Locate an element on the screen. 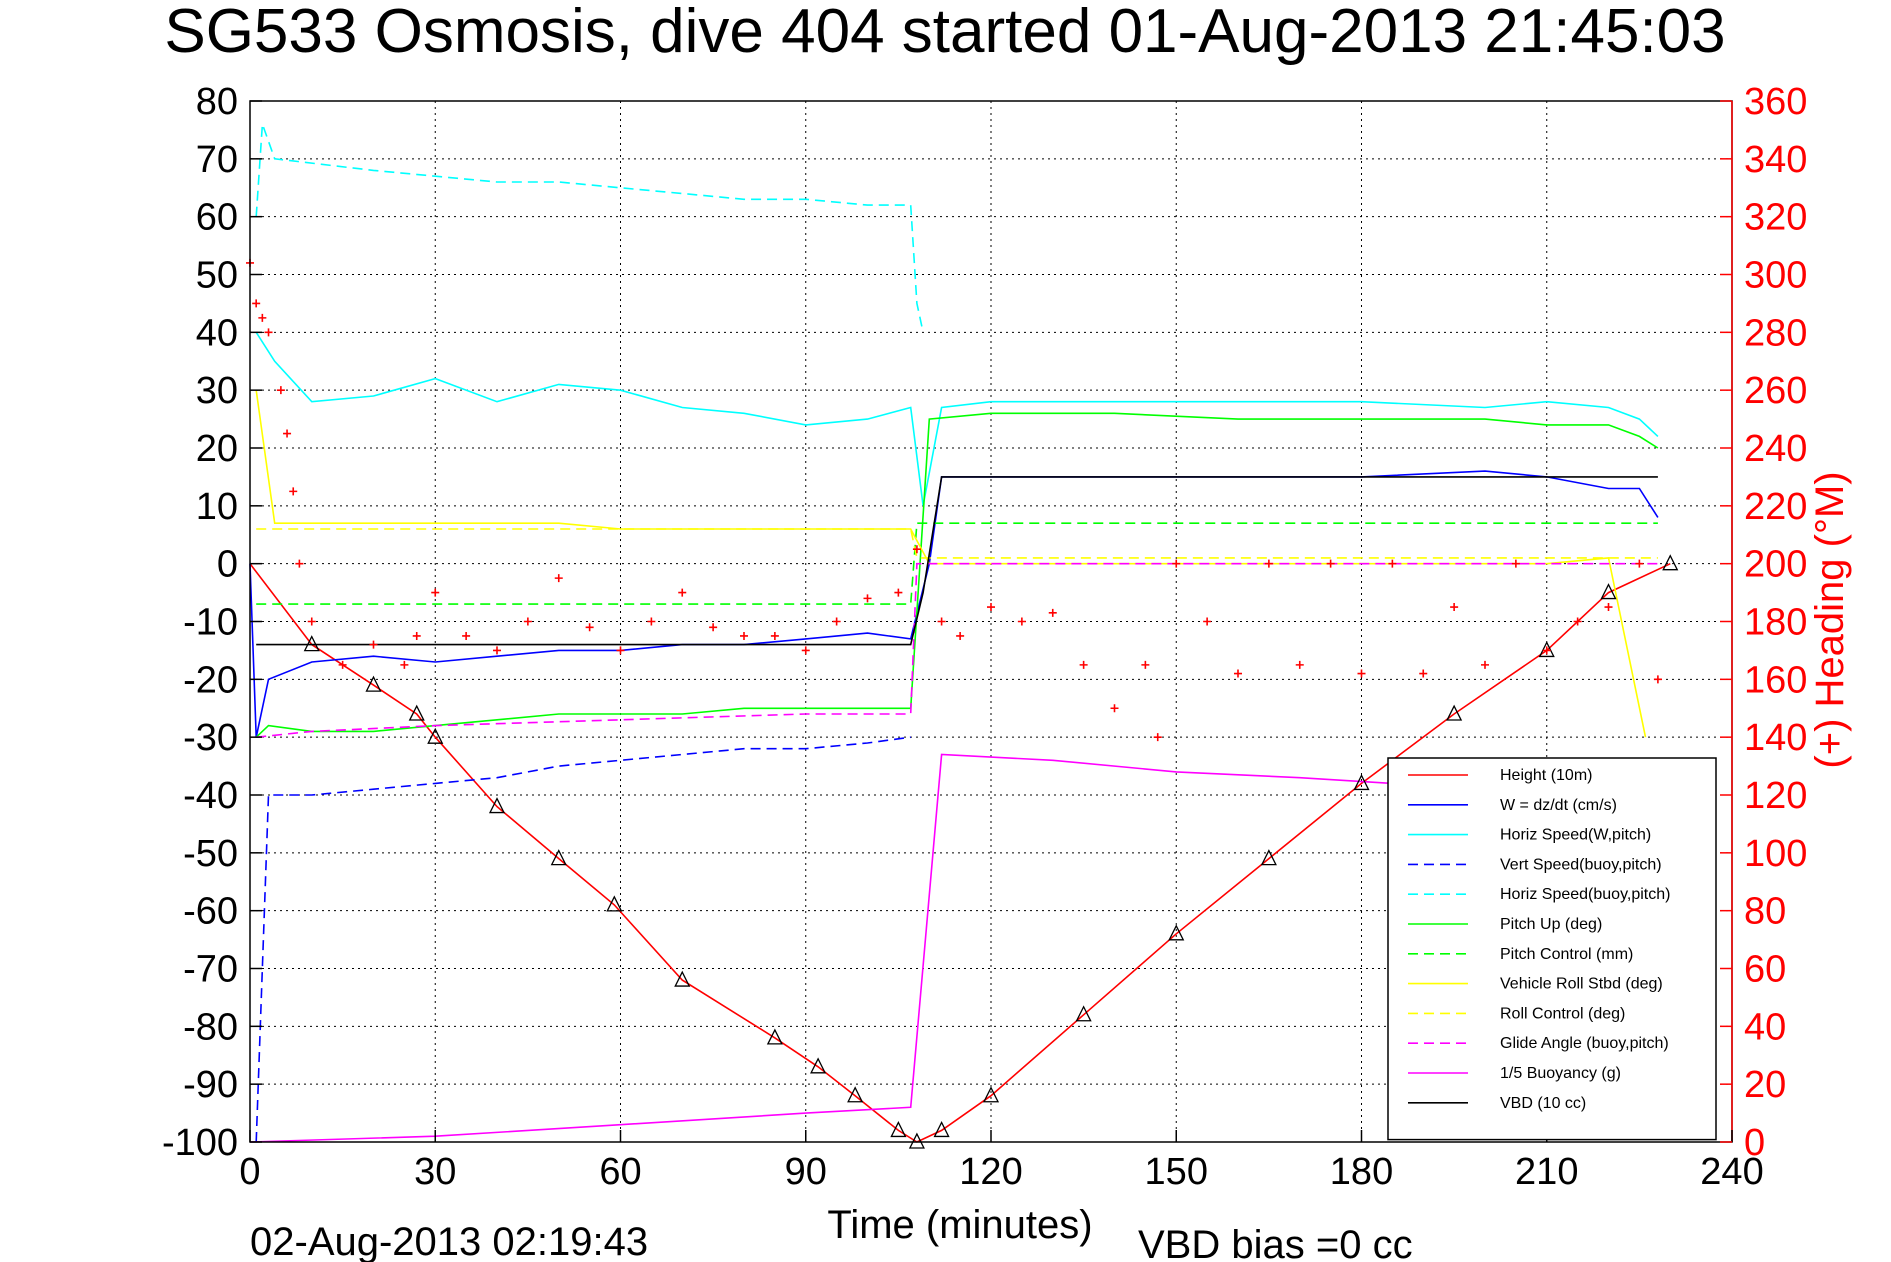  x-tick-label: 60 is located at coordinates (620, 1172).